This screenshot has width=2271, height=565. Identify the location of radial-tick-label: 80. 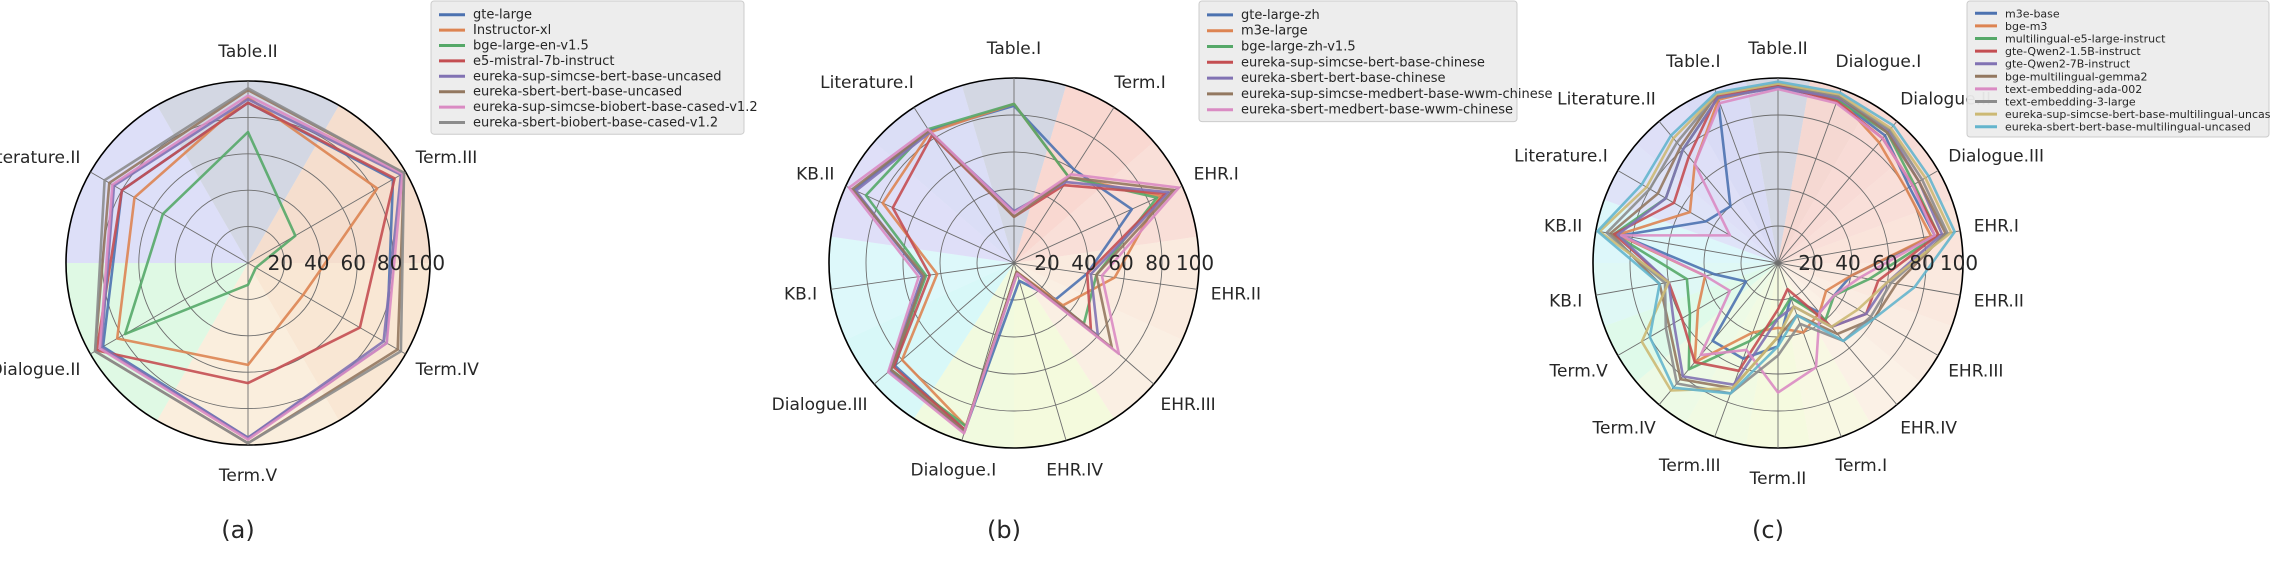
(1157, 263).